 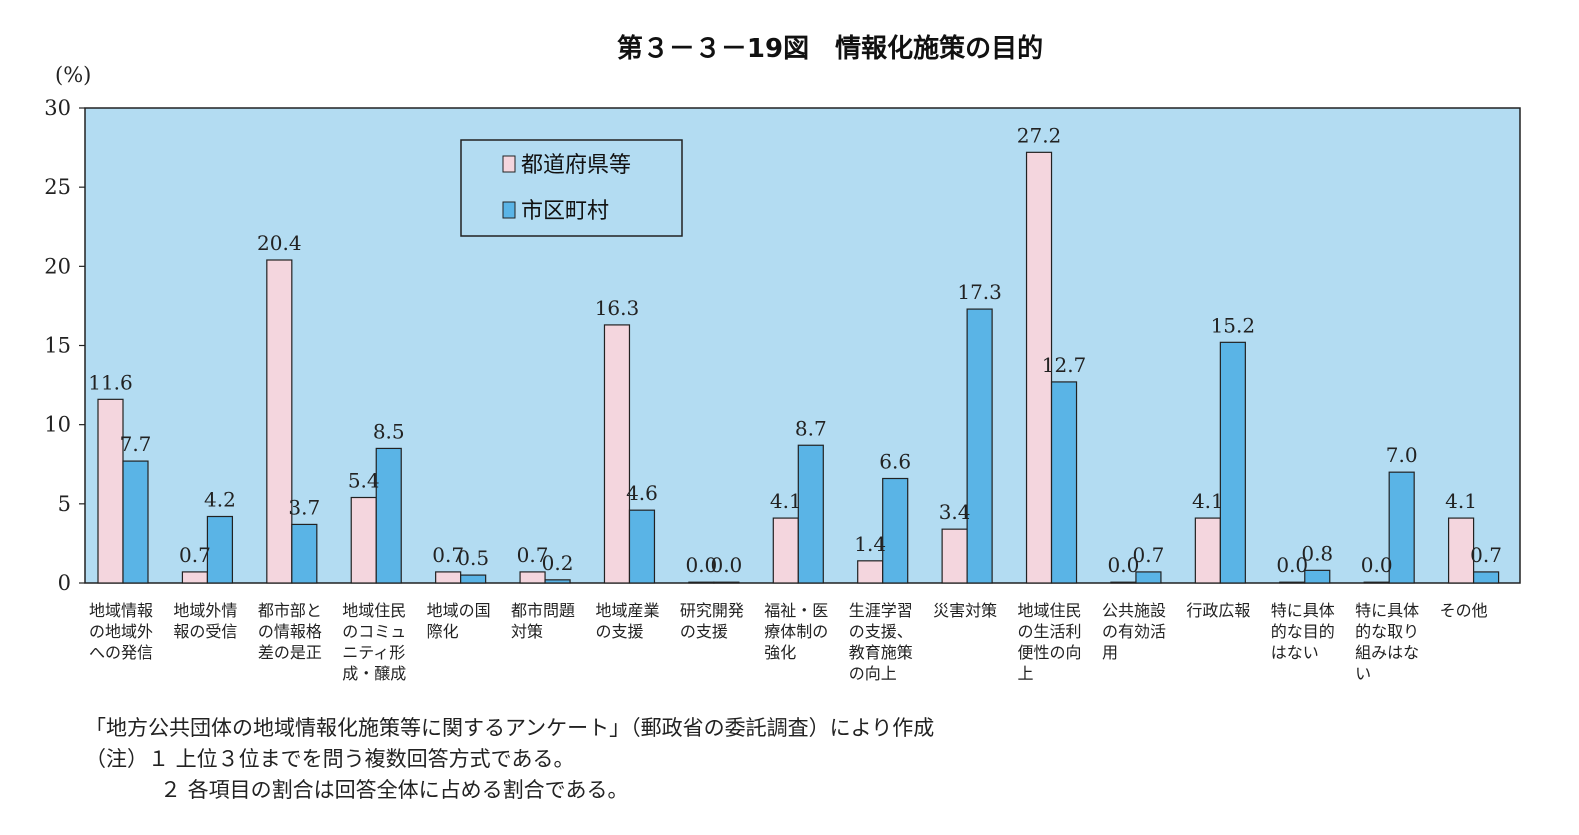 I want to click on legend-label-municipal: 市区町村, so click(x=565, y=211).